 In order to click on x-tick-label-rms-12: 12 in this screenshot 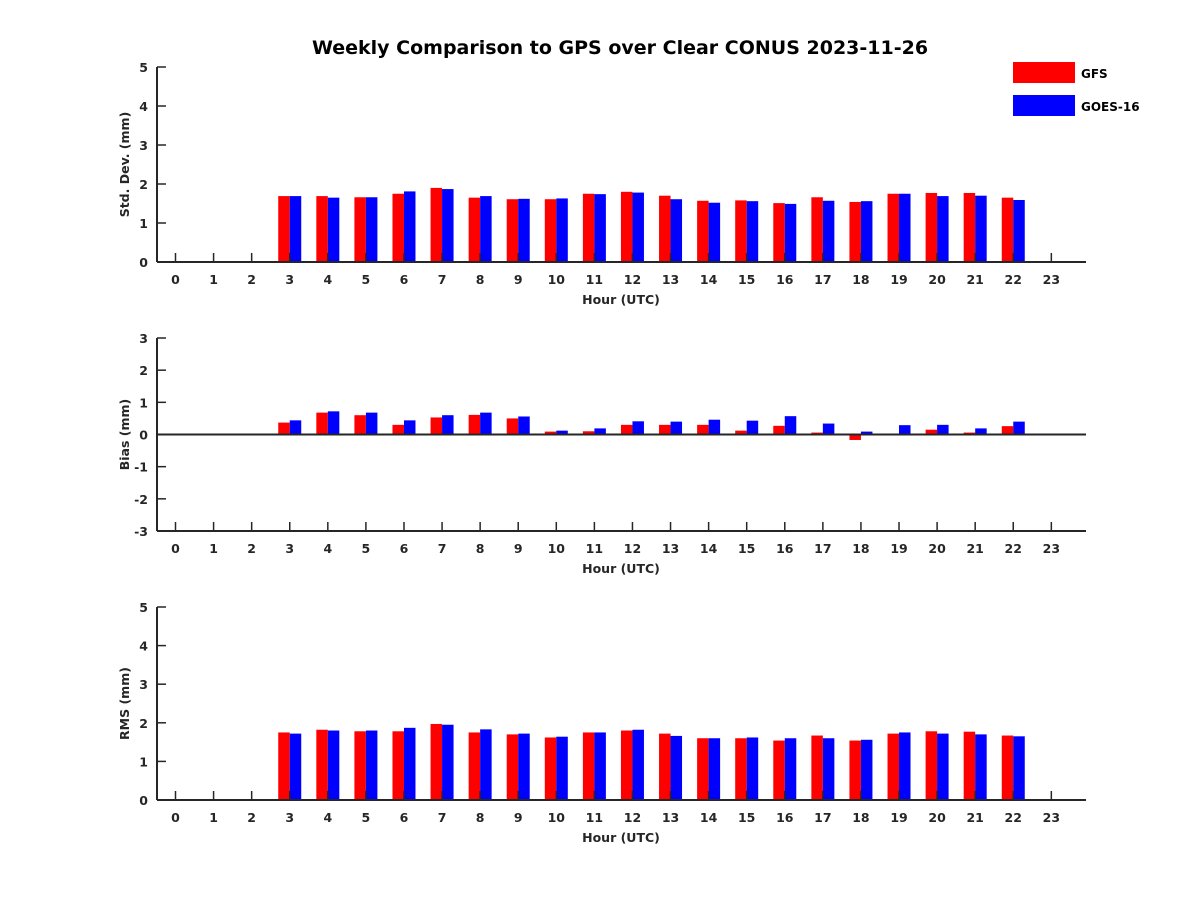, I will do `click(632, 817)`.